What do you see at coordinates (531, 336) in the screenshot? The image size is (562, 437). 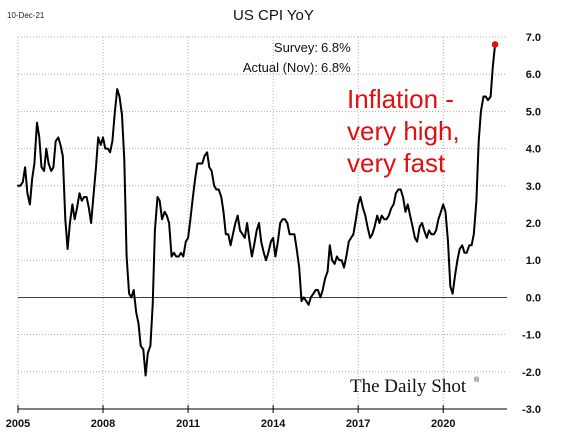 I see `y-tick-label: -1.0` at bounding box center [531, 336].